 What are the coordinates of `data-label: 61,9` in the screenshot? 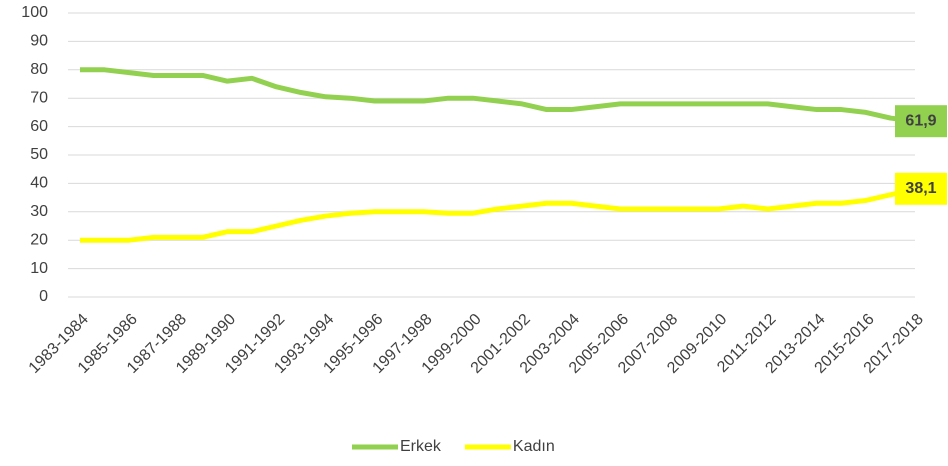 It's located at (920, 120).